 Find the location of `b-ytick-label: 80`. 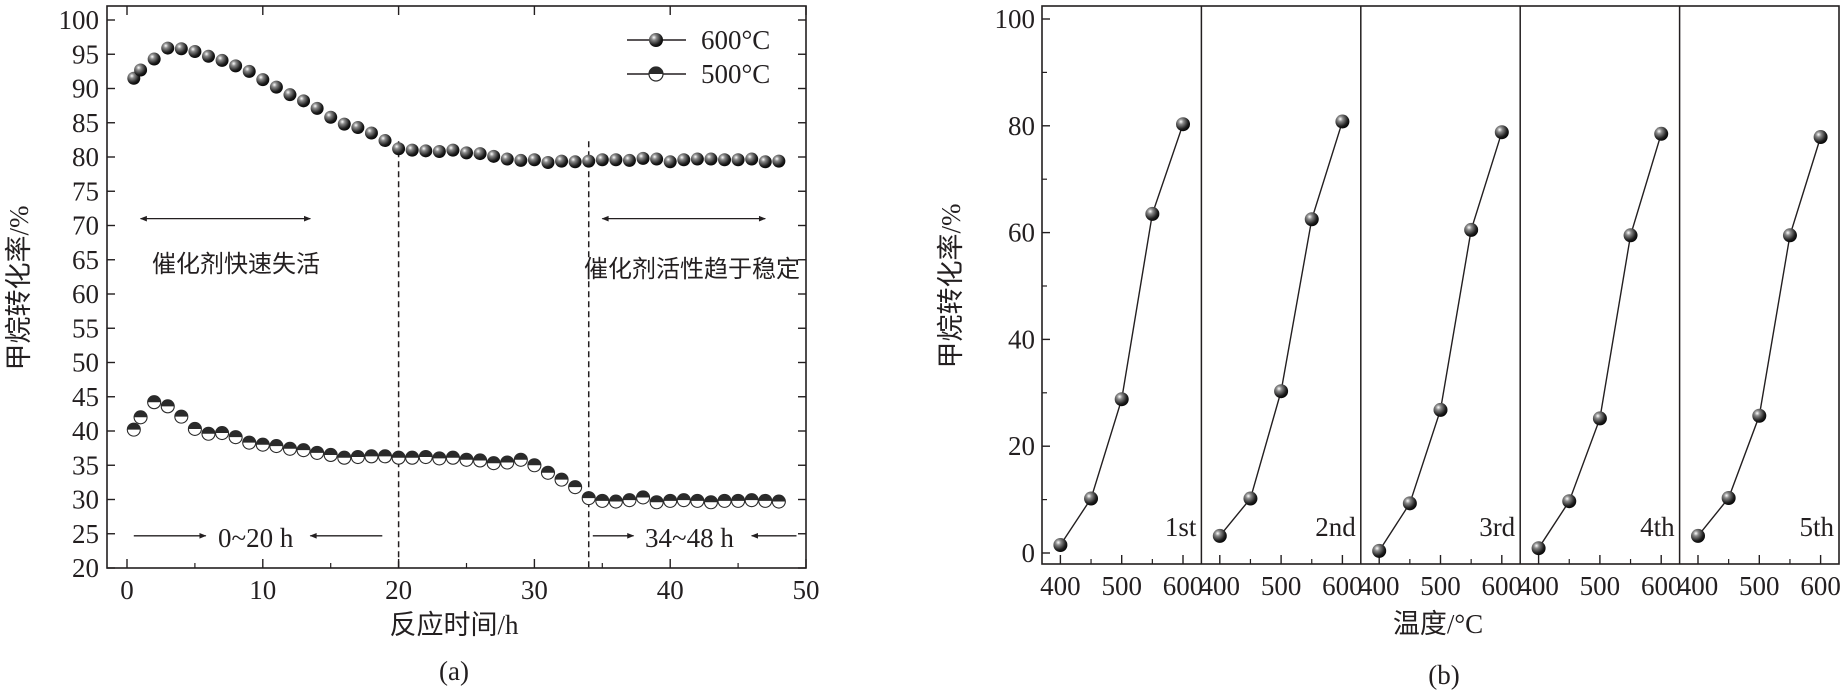

b-ytick-label: 80 is located at coordinates (1021, 126).